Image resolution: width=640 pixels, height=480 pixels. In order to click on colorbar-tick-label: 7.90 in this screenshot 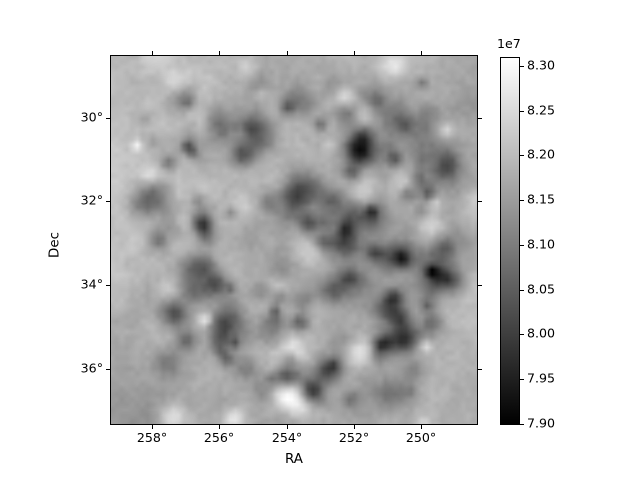, I will do `click(541, 423)`.